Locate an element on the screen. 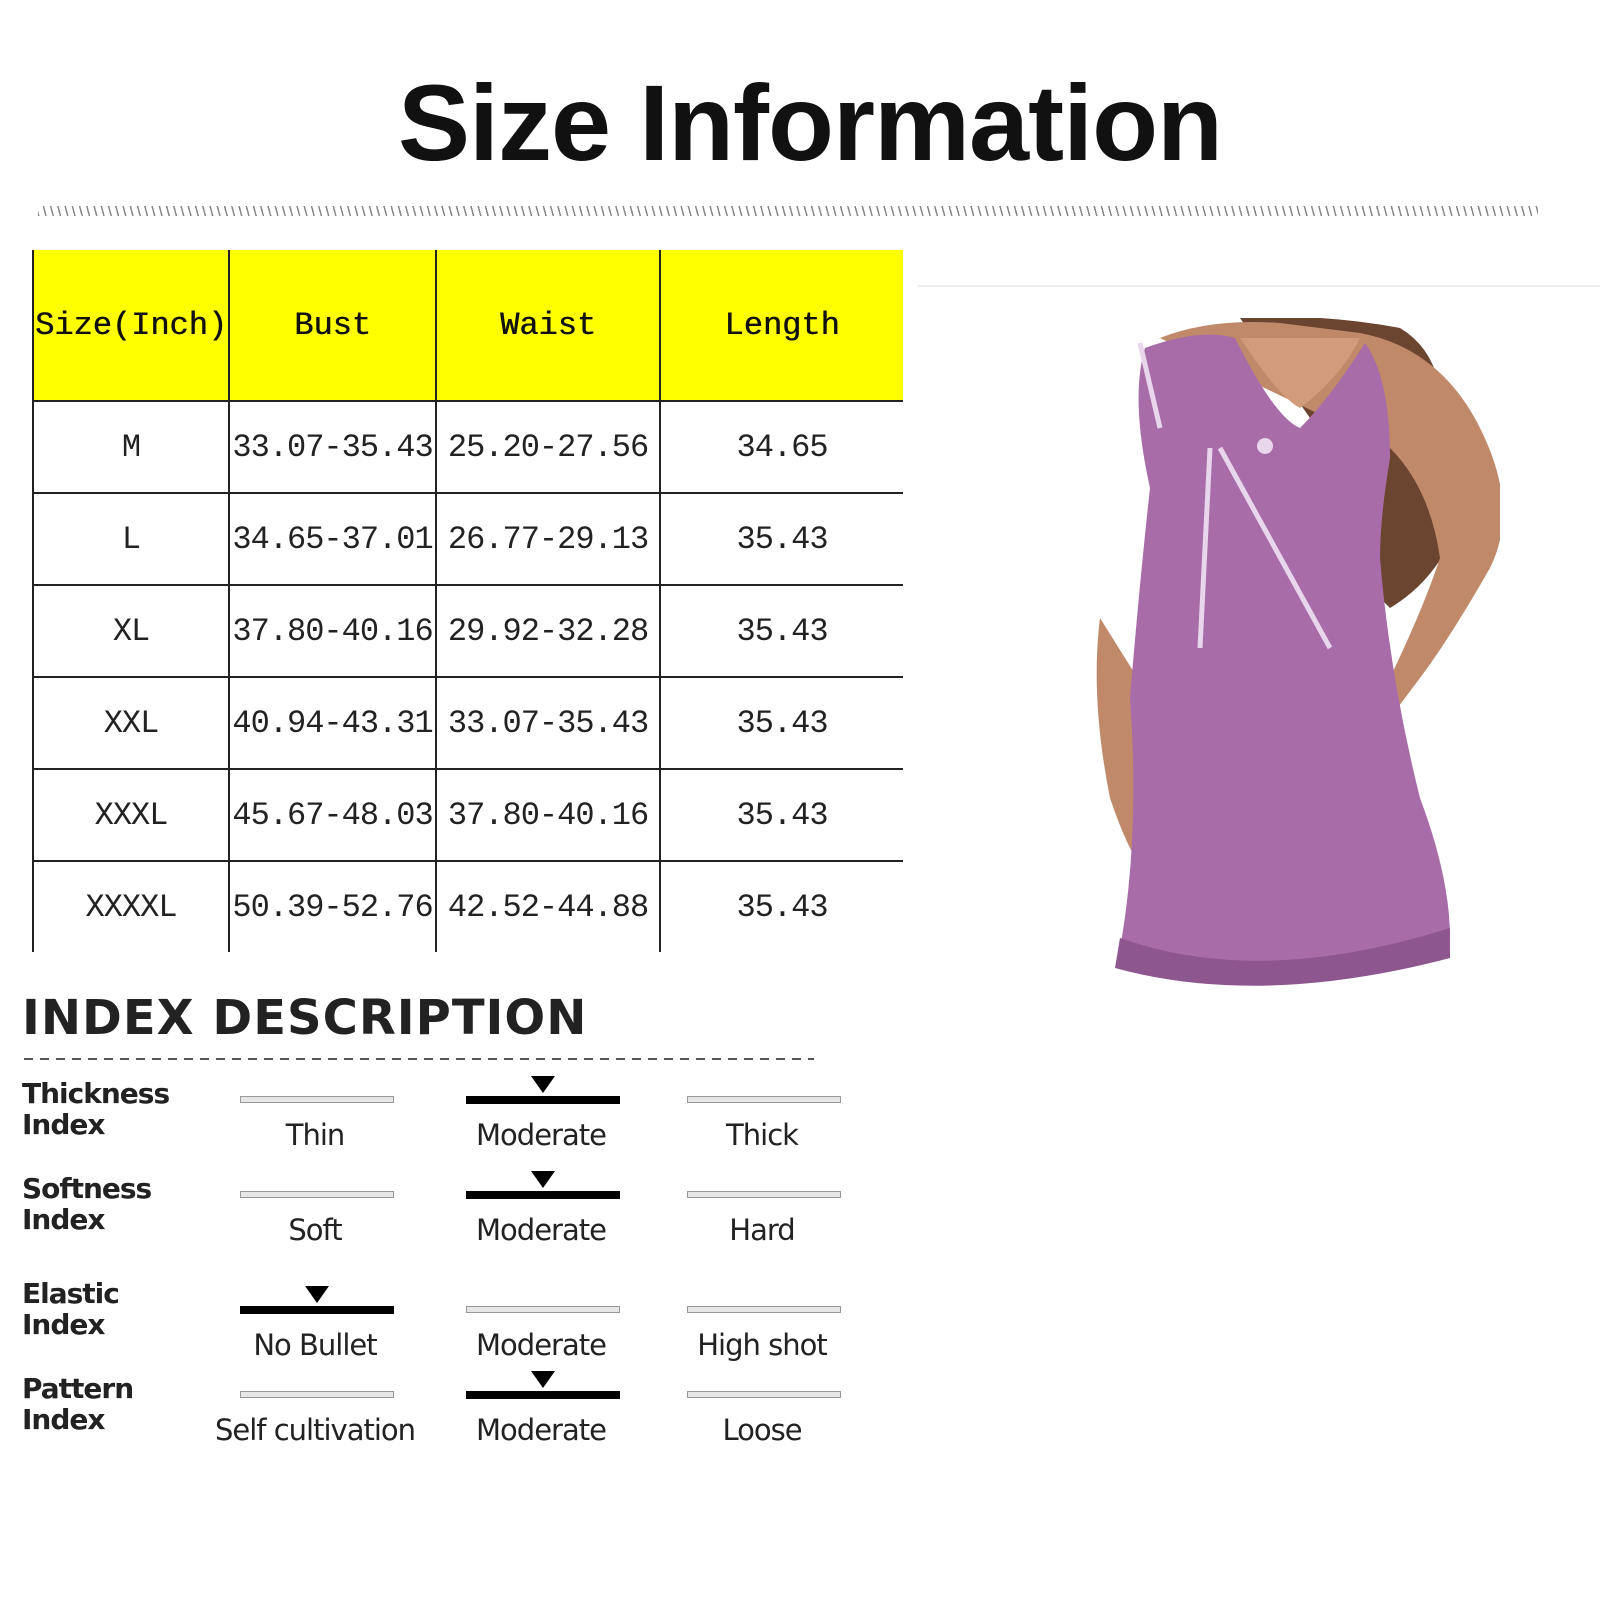 This screenshot has height=1600, width=1600. table-row: M 33.07-35.43 25.20-27.56 34.65 is located at coordinates (467, 447).